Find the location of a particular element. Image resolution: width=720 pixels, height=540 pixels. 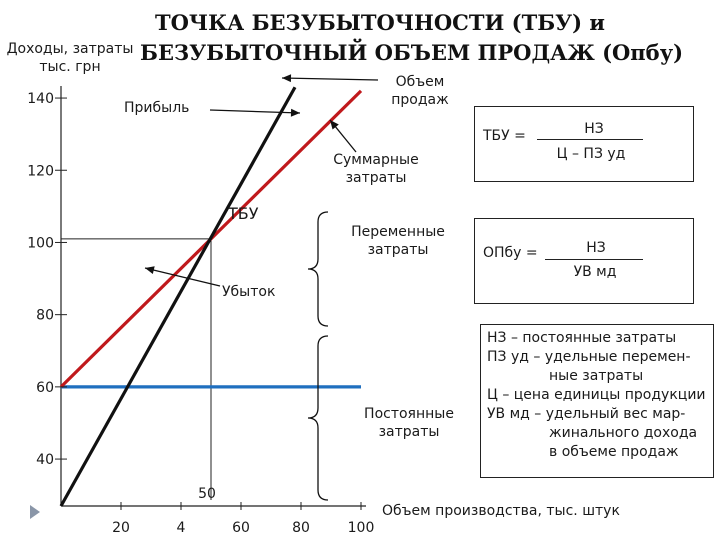

y-axis-label-line-1: Доходы, затраты is located at coordinates (70, 49).